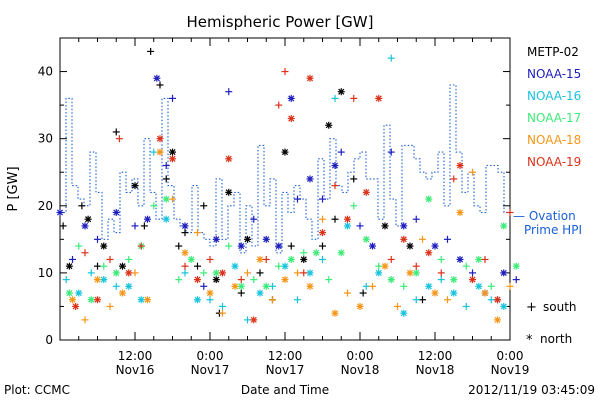 The width and height of the screenshot is (600, 400). I want to click on y-axis-label: P [GW], so click(13, 188).